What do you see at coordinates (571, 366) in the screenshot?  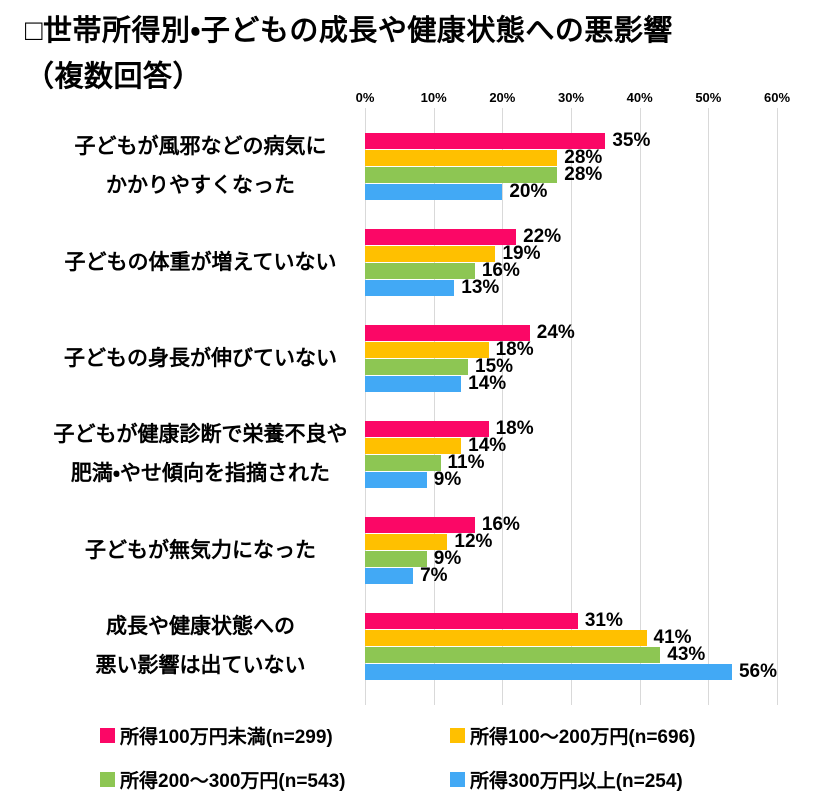 I see `bar-line: 15%` at bounding box center [571, 366].